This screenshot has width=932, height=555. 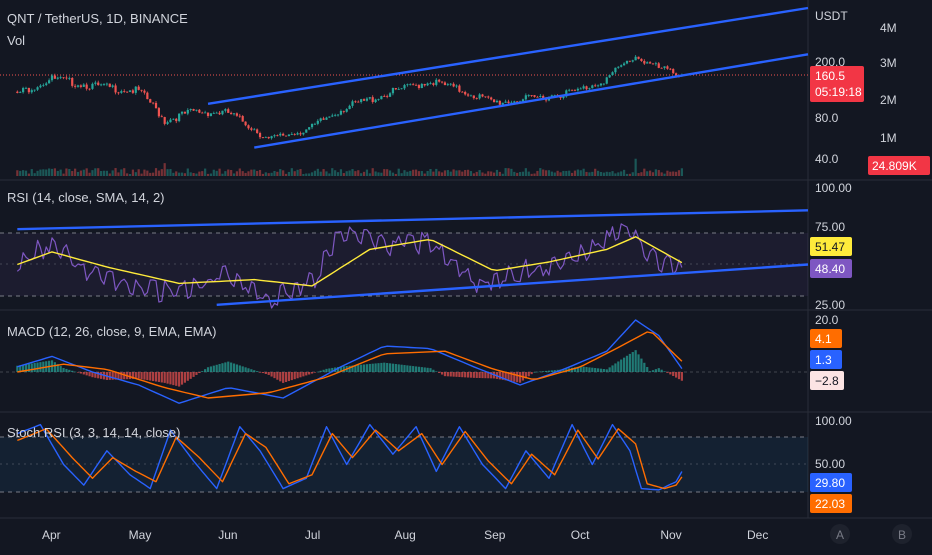 I want to click on macd-title: MACD (12, 26, close, 9, EMA, EMA), so click(x=112, y=331).